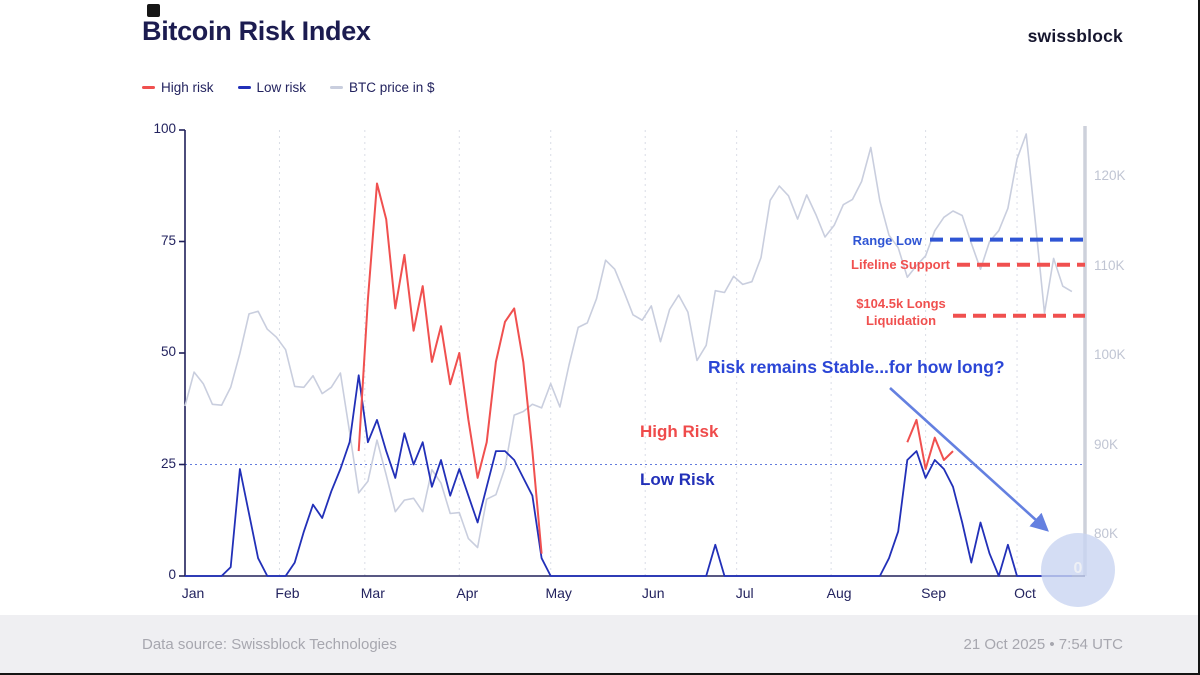 The height and width of the screenshot is (675, 1200). Describe the element at coordinates (372, 593) in the screenshot. I see `month-label: Mar` at that location.